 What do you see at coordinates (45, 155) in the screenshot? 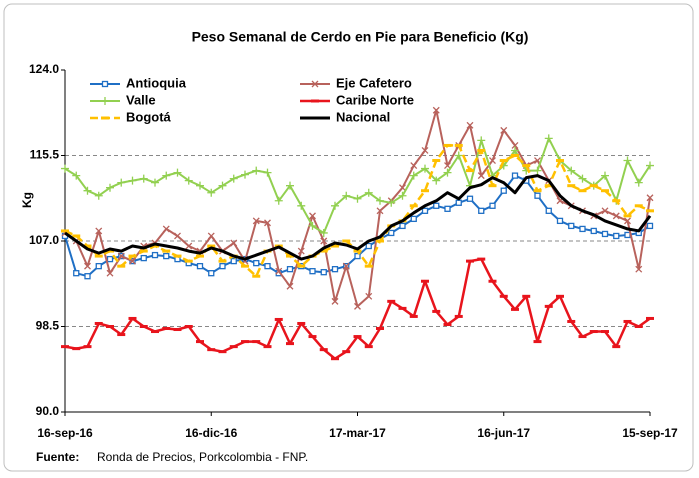
I see `y-tick-label: 115.5` at bounding box center [45, 155].